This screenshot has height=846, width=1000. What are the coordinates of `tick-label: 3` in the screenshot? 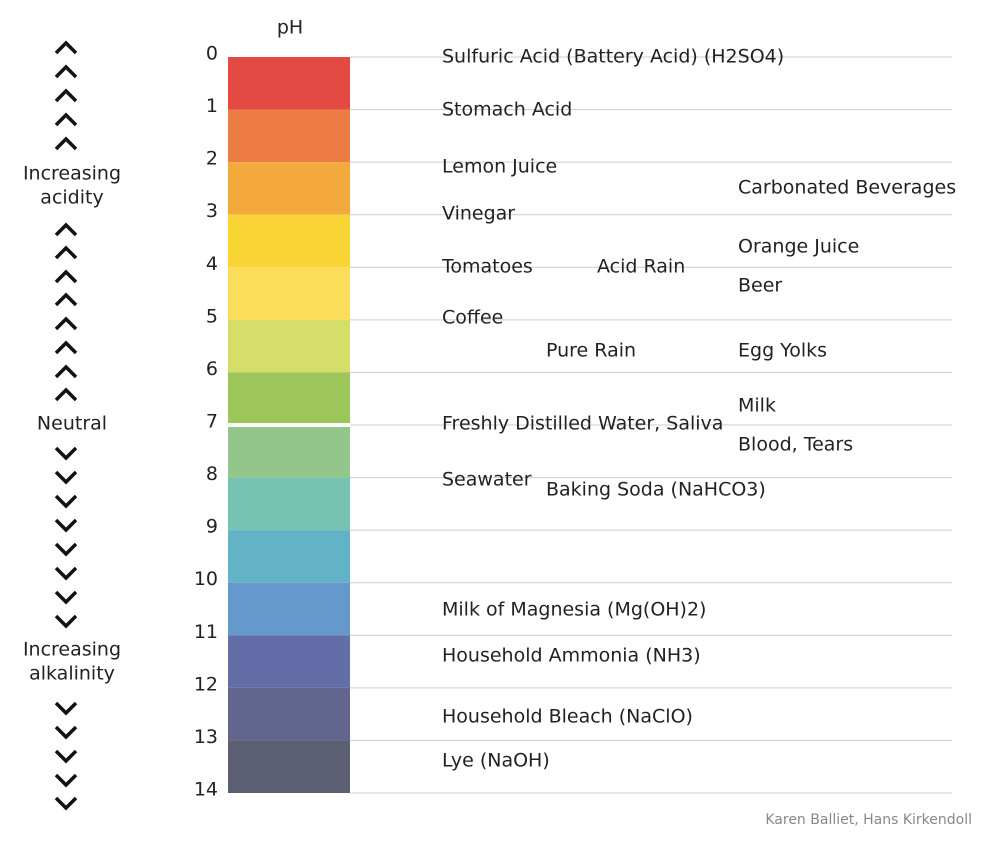 It's located at (212, 211).